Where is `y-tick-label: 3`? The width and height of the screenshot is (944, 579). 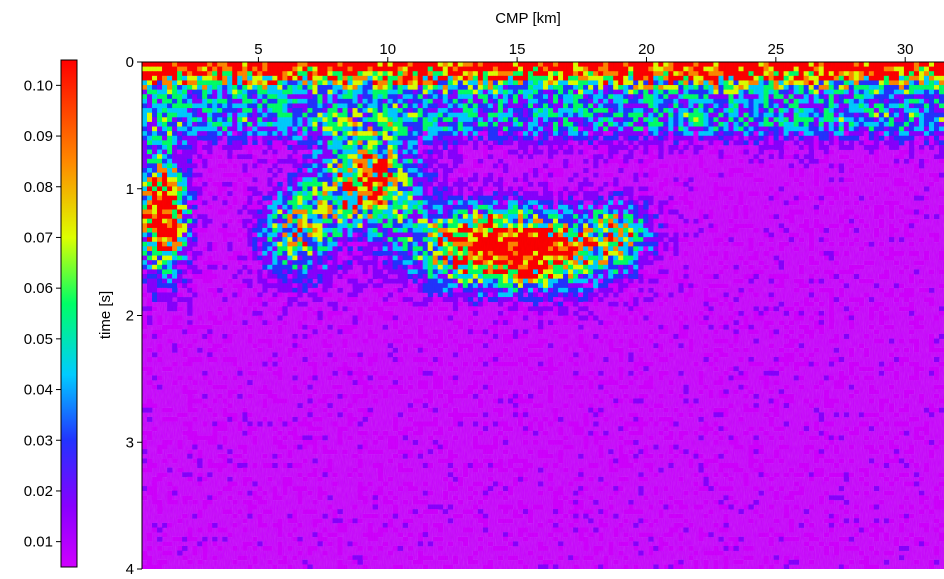 y-tick-label: 3 is located at coordinates (130, 442).